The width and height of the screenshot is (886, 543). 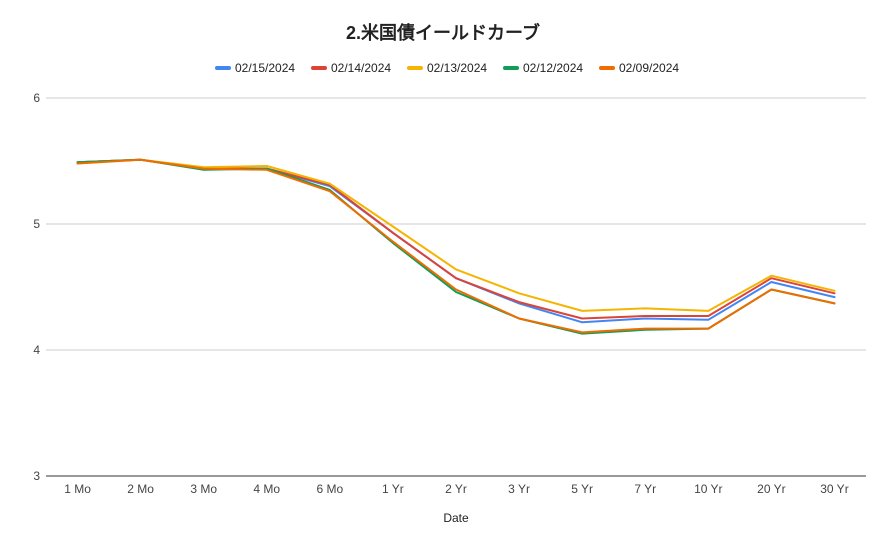 What do you see at coordinates (265, 68) in the screenshot?
I see `legend-label: 02/15/2024` at bounding box center [265, 68].